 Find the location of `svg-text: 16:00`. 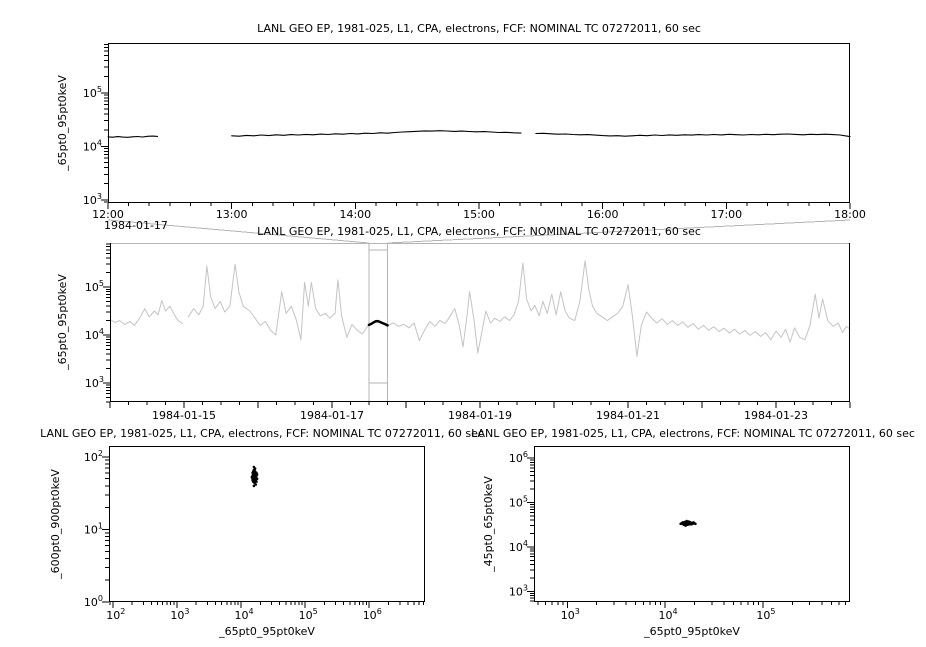

svg-text: 16:00 is located at coordinates (603, 214).